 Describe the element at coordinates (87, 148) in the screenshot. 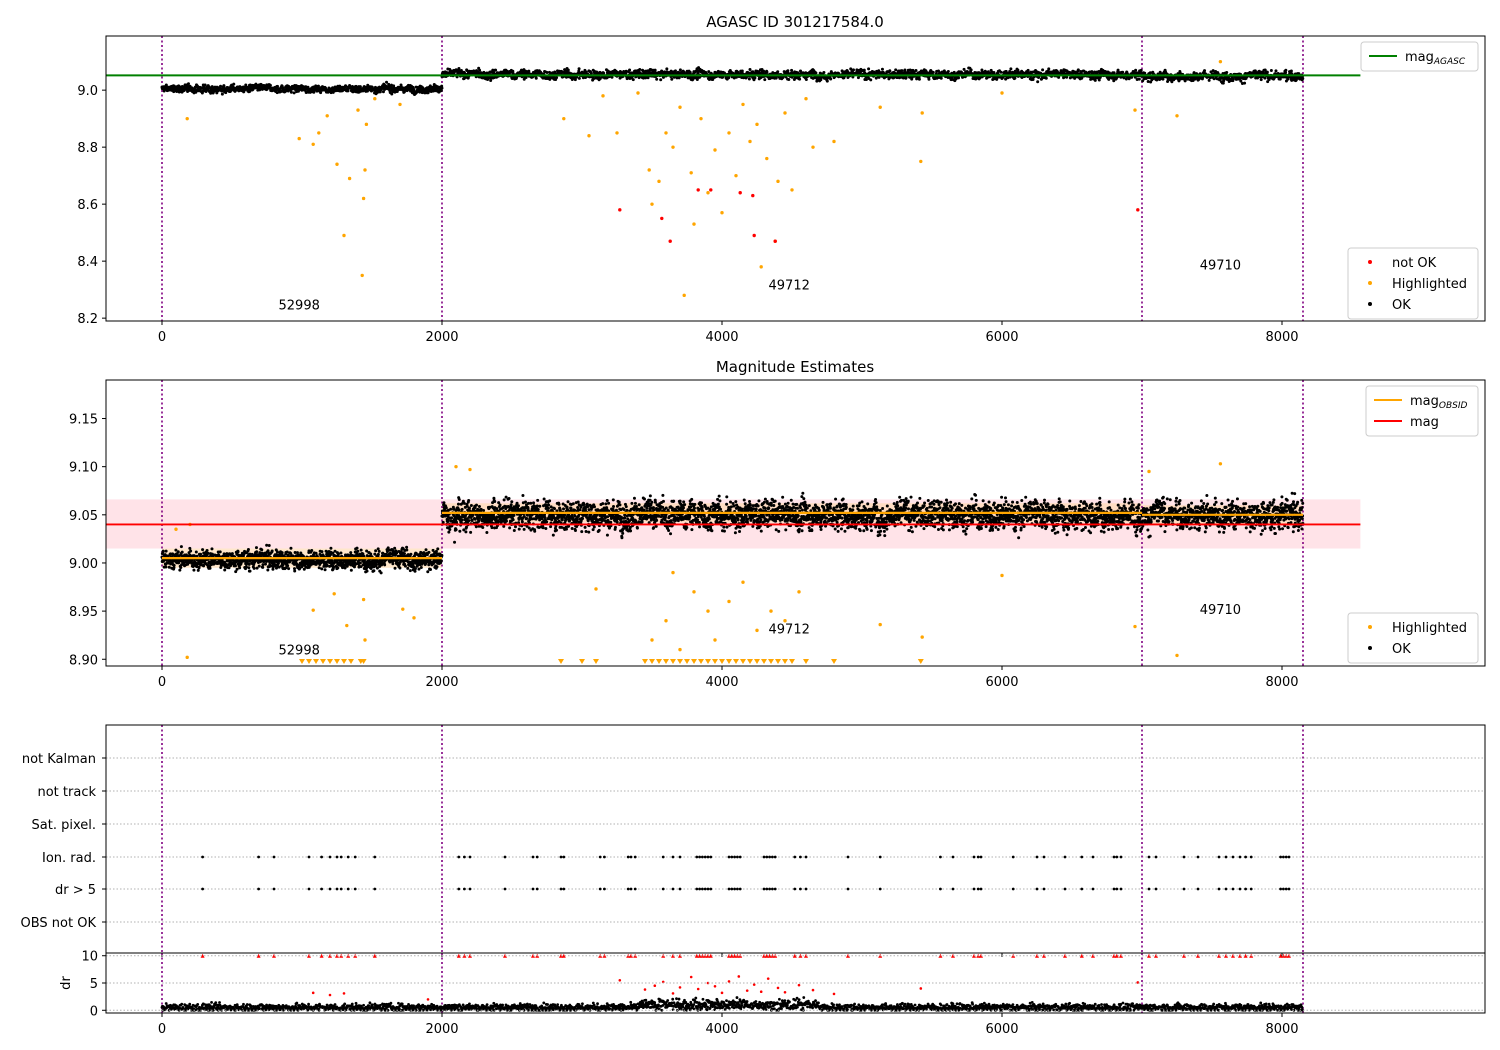

I see `y-tick-label: 8.8` at that location.